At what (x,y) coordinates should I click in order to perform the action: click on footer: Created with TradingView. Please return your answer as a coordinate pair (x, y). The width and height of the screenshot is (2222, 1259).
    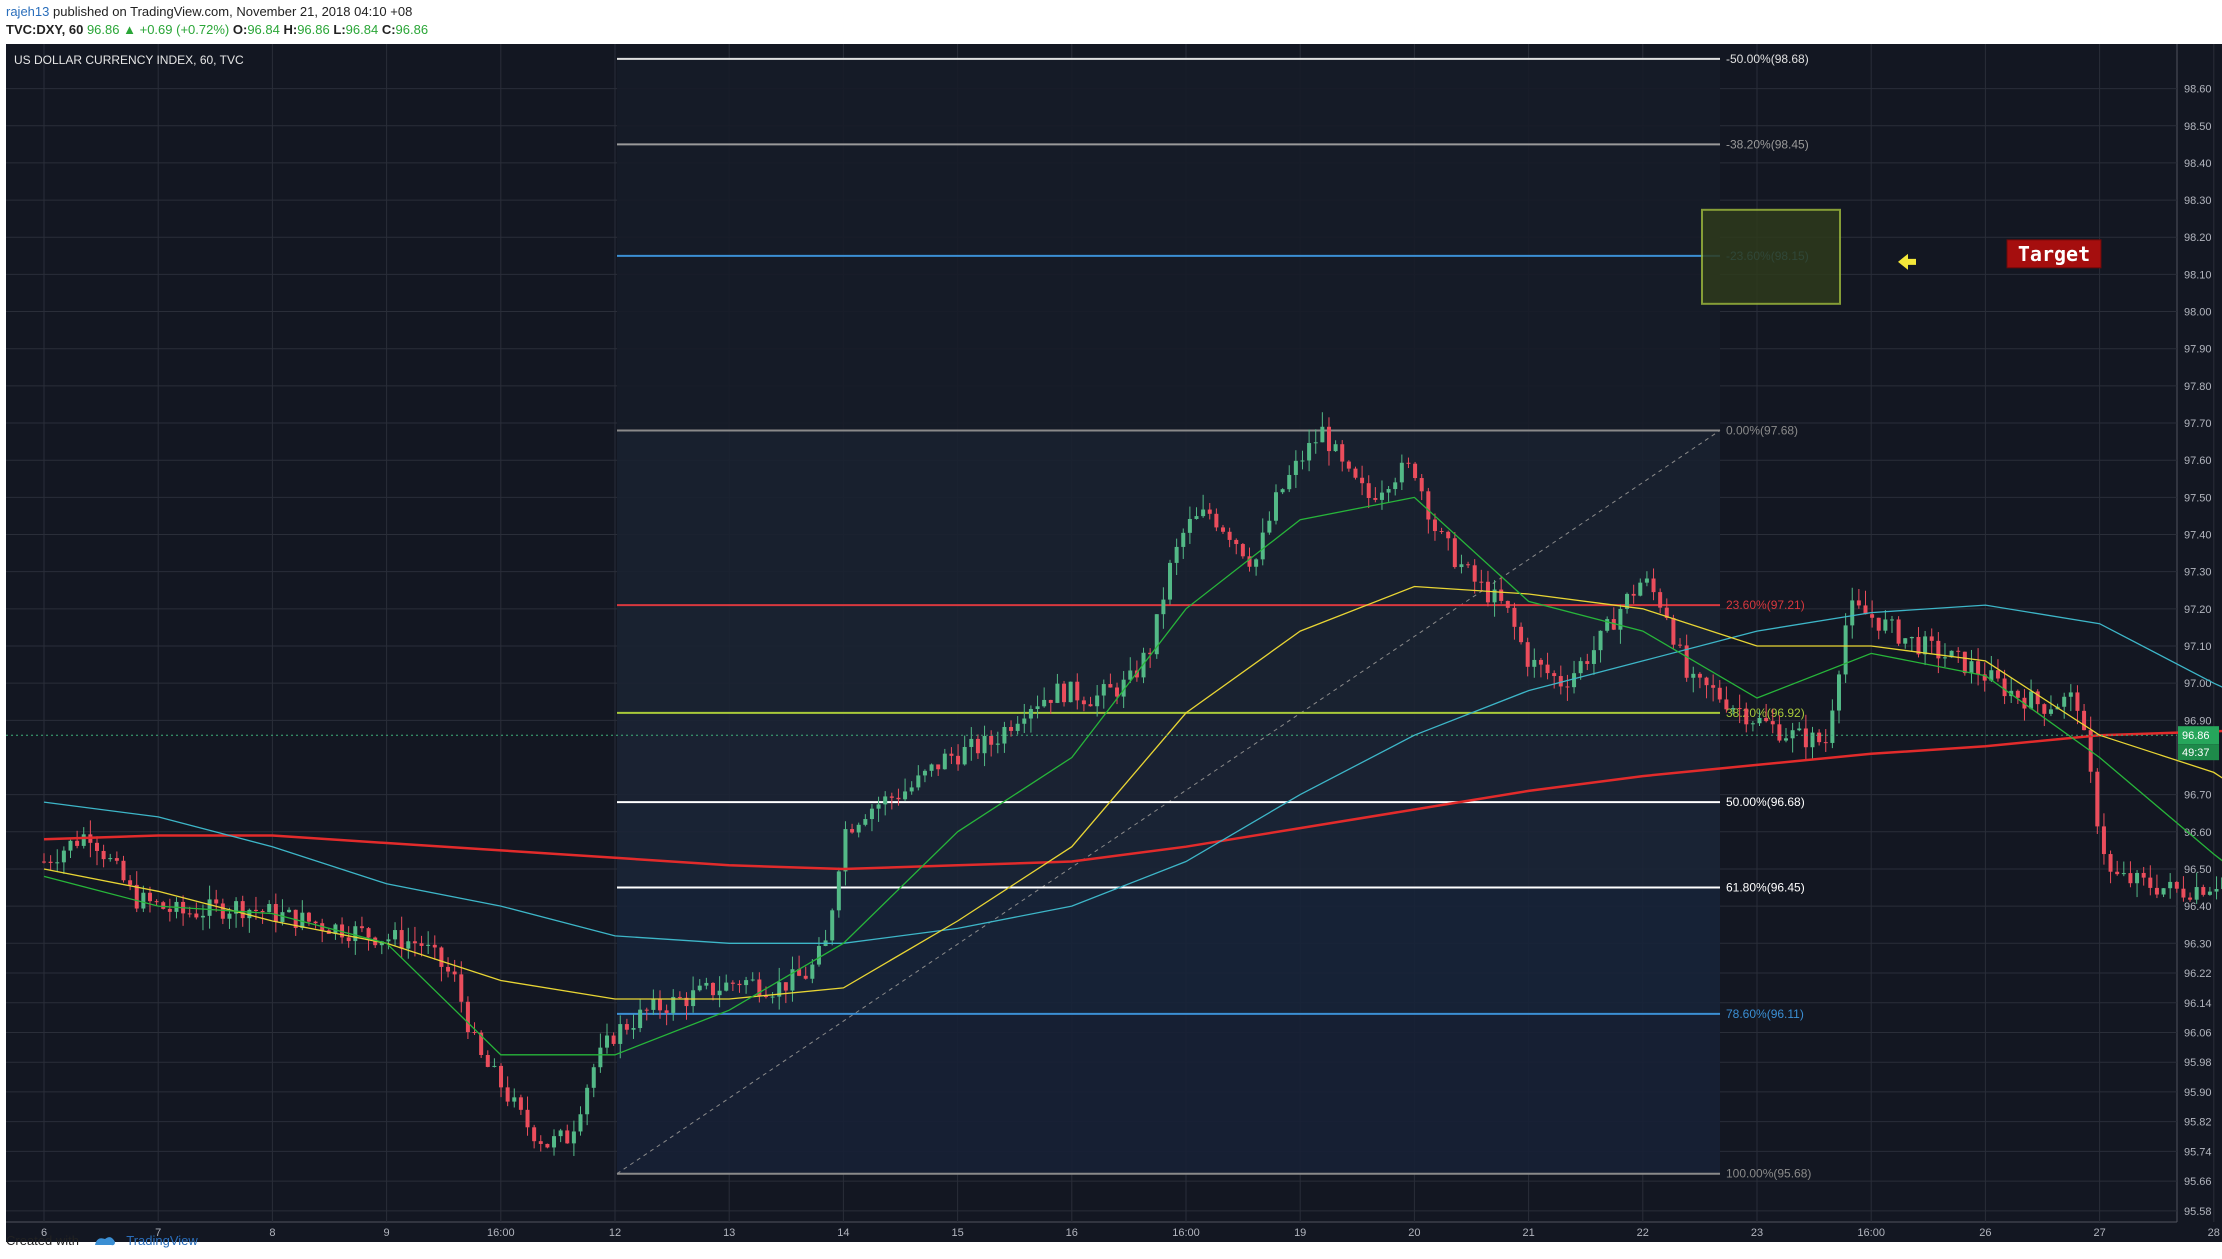
    Looking at the image, I should click on (102, 1241).